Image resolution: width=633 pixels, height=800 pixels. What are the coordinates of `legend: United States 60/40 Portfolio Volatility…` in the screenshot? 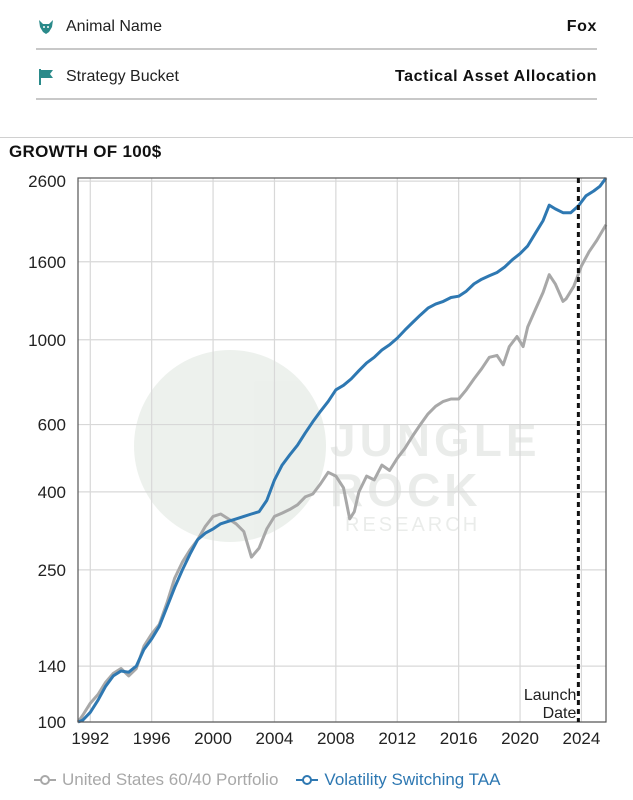 It's located at (267, 780).